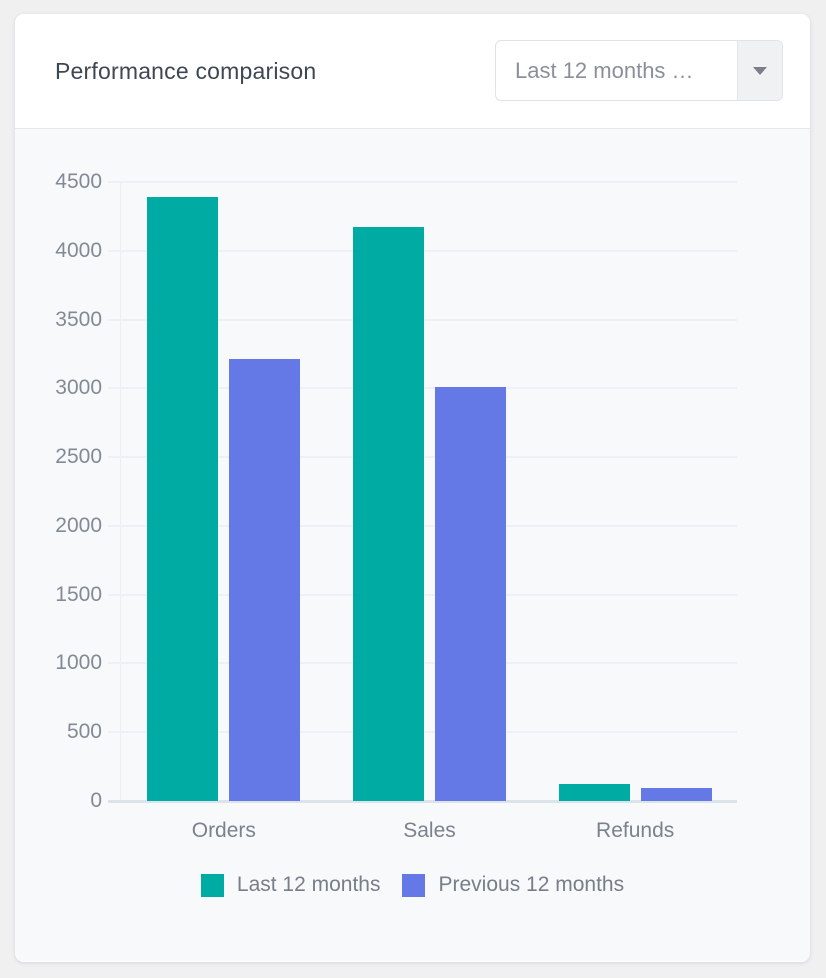 Image resolution: width=826 pixels, height=978 pixels. I want to click on y-tick-label: 1500, so click(78, 594).